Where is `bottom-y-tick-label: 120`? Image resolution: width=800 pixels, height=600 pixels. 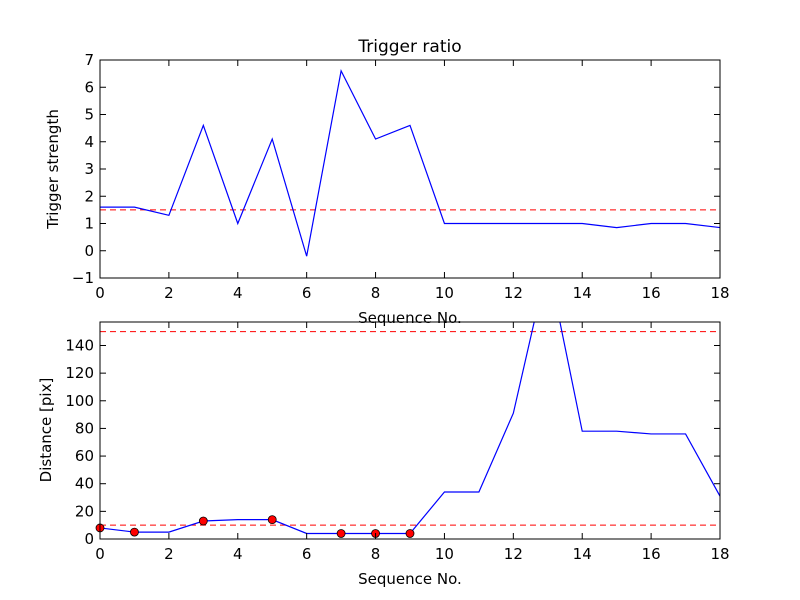
bottom-y-tick-label: 120 is located at coordinates (79, 373).